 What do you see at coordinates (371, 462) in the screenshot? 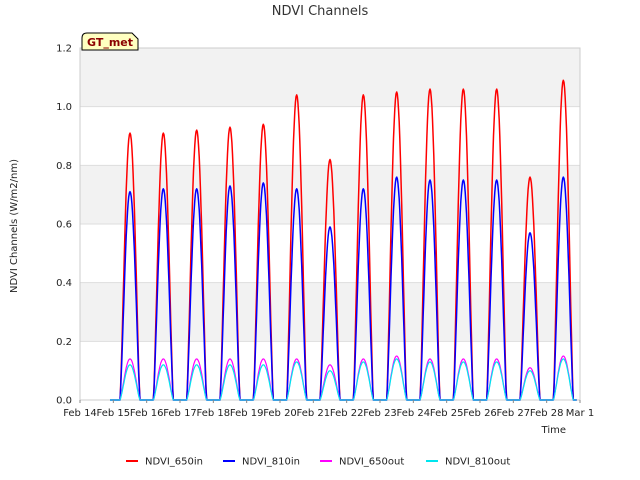
I see `legend-label-NDVI_650out: NDVI_650out` at bounding box center [371, 462].